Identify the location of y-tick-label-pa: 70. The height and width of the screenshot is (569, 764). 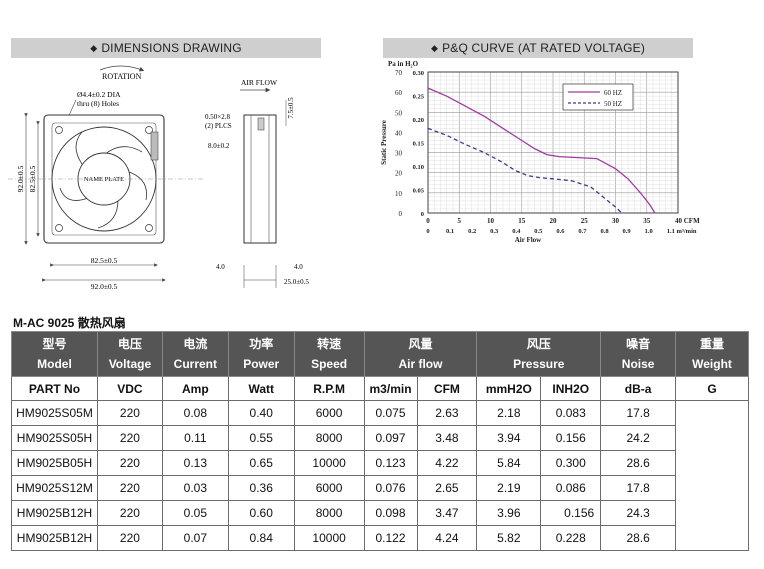
(399, 73).